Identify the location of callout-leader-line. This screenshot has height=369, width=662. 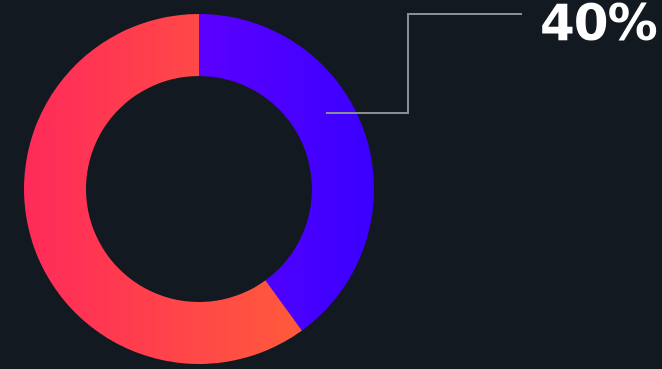
(424, 63).